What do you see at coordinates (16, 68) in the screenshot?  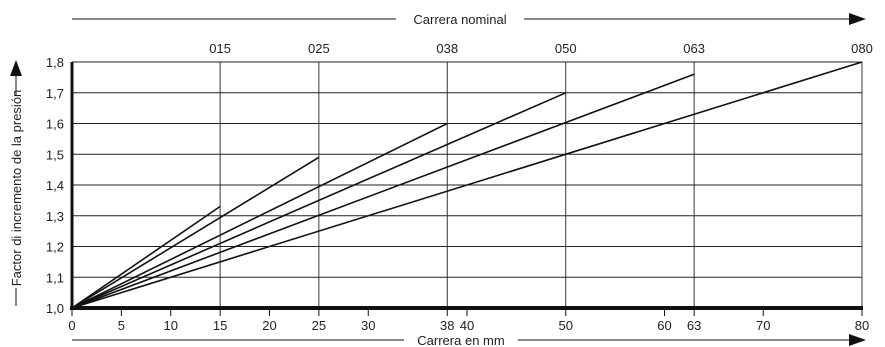 I see `left-arrow-head` at bounding box center [16, 68].